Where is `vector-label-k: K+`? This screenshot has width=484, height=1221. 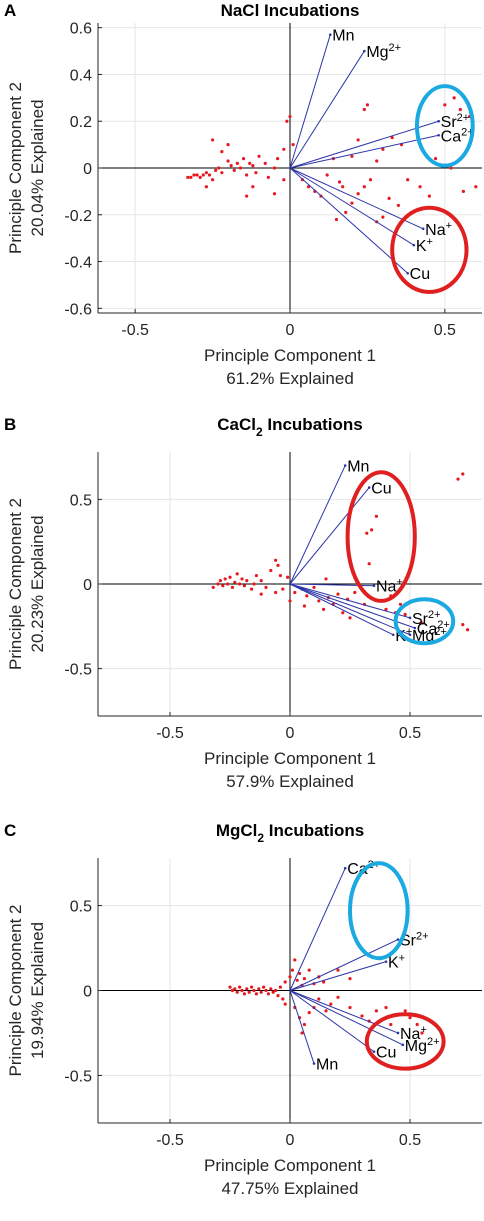
vector-label-k: K+ is located at coordinates (396, 962).